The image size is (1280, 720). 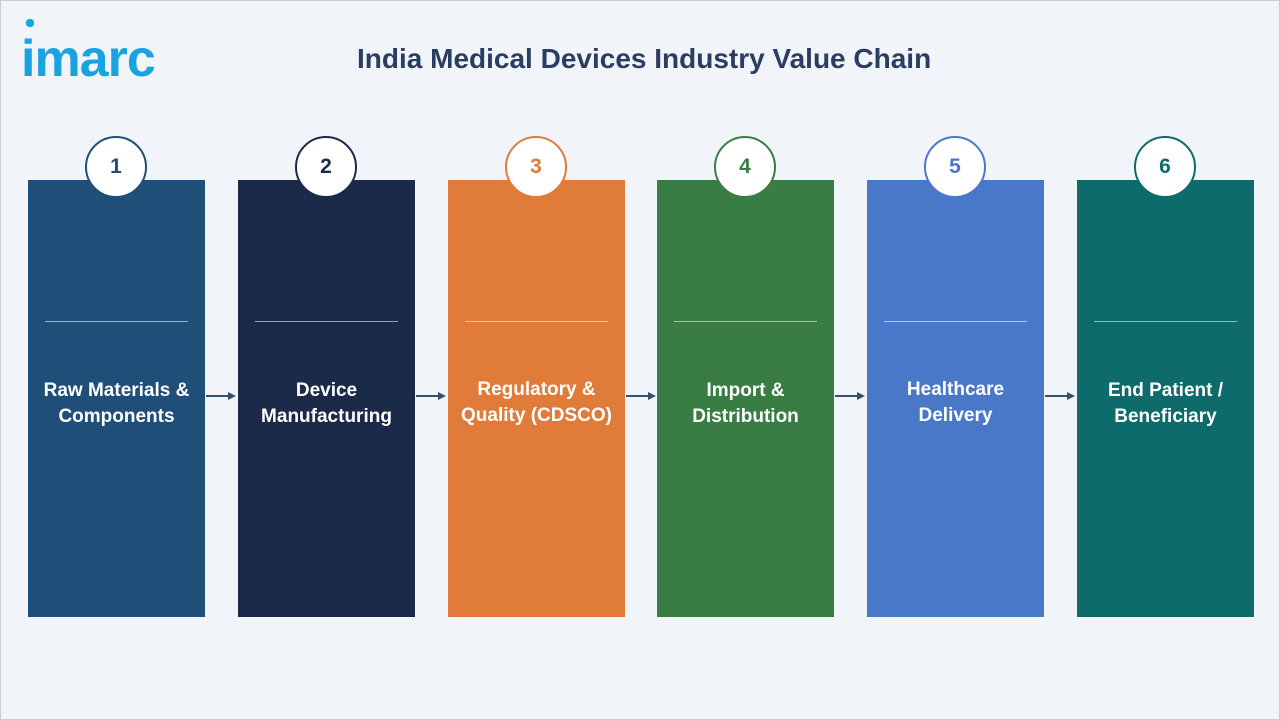 What do you see at coordinates (116, 390) in the screenshot?
I see `step-label-line1: Raw Materials &` at bounding box center [116, 390].